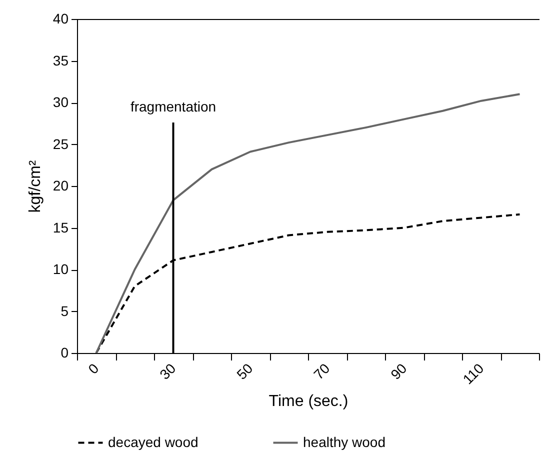 The height and width of the screenshot is (470, 550). Describe the element at coordinates (60, 269) in the screenshot. I see `y-tick-label: 10` at that location.